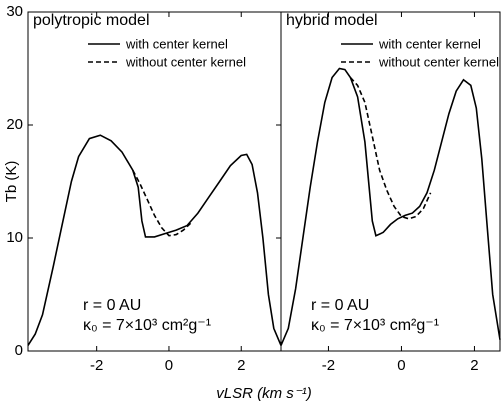 The height and width of the screenshot is (418, 501). Describe the element at coordinates (91, 20) in the screenshot. I see `panel-title: polytropic model` at that location.